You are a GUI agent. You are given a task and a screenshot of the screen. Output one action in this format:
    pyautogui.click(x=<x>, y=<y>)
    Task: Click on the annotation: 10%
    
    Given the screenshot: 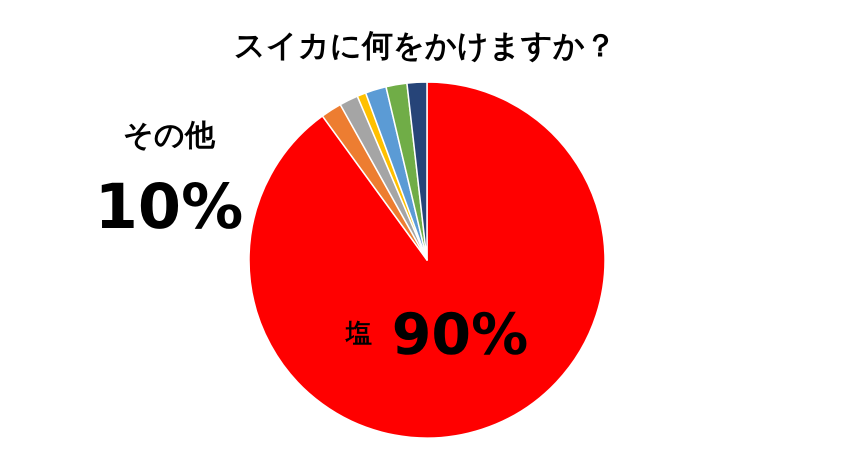 What is the action you would take?
    pyautogui.click(x=169, y=206)
    